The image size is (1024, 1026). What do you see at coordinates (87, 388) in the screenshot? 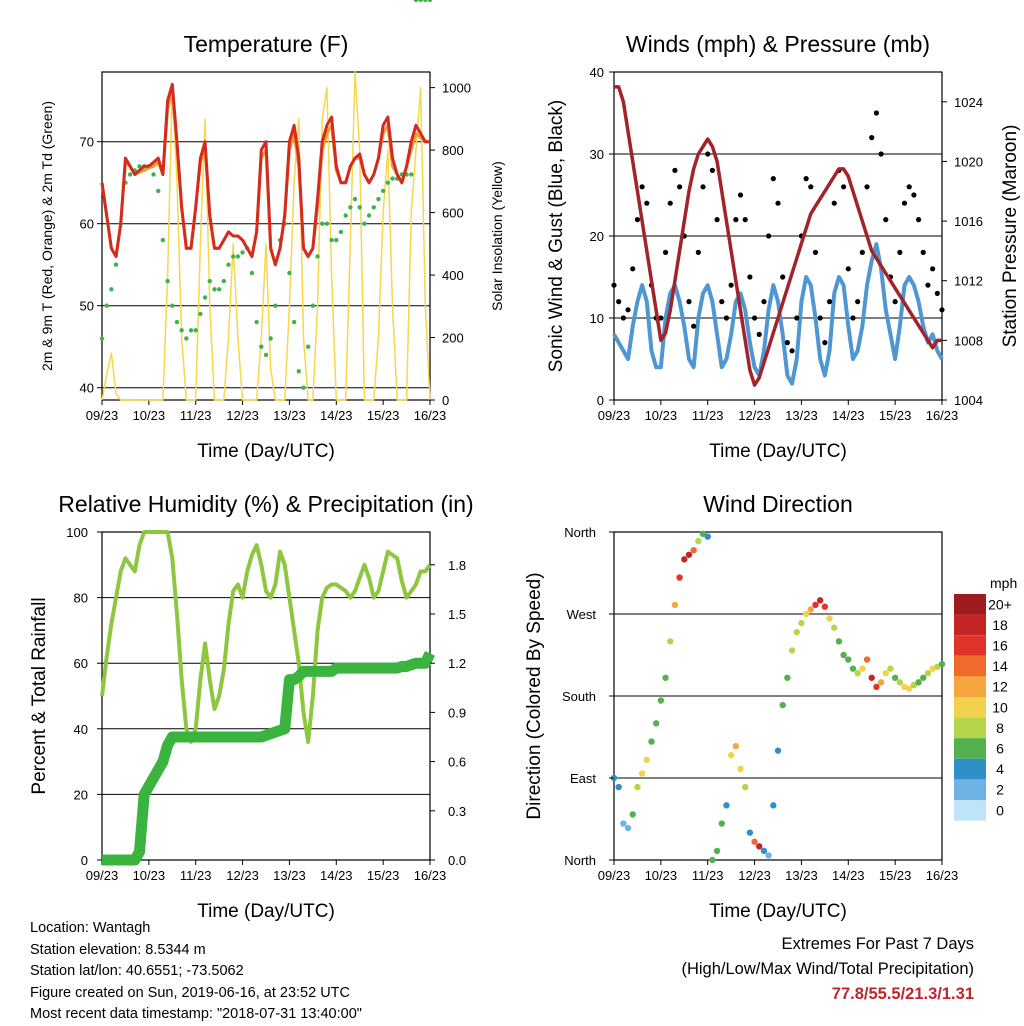
I see `y-tick-label-1-0: 40` at bounding box center [87, 388].